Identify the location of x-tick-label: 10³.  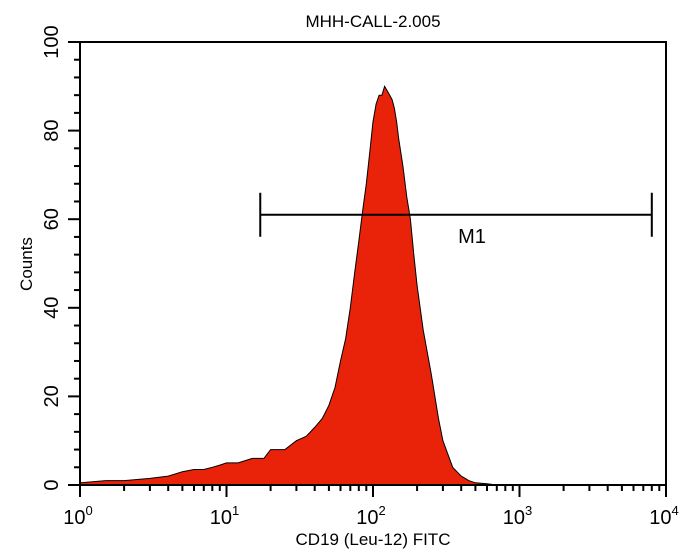
(517, 516).